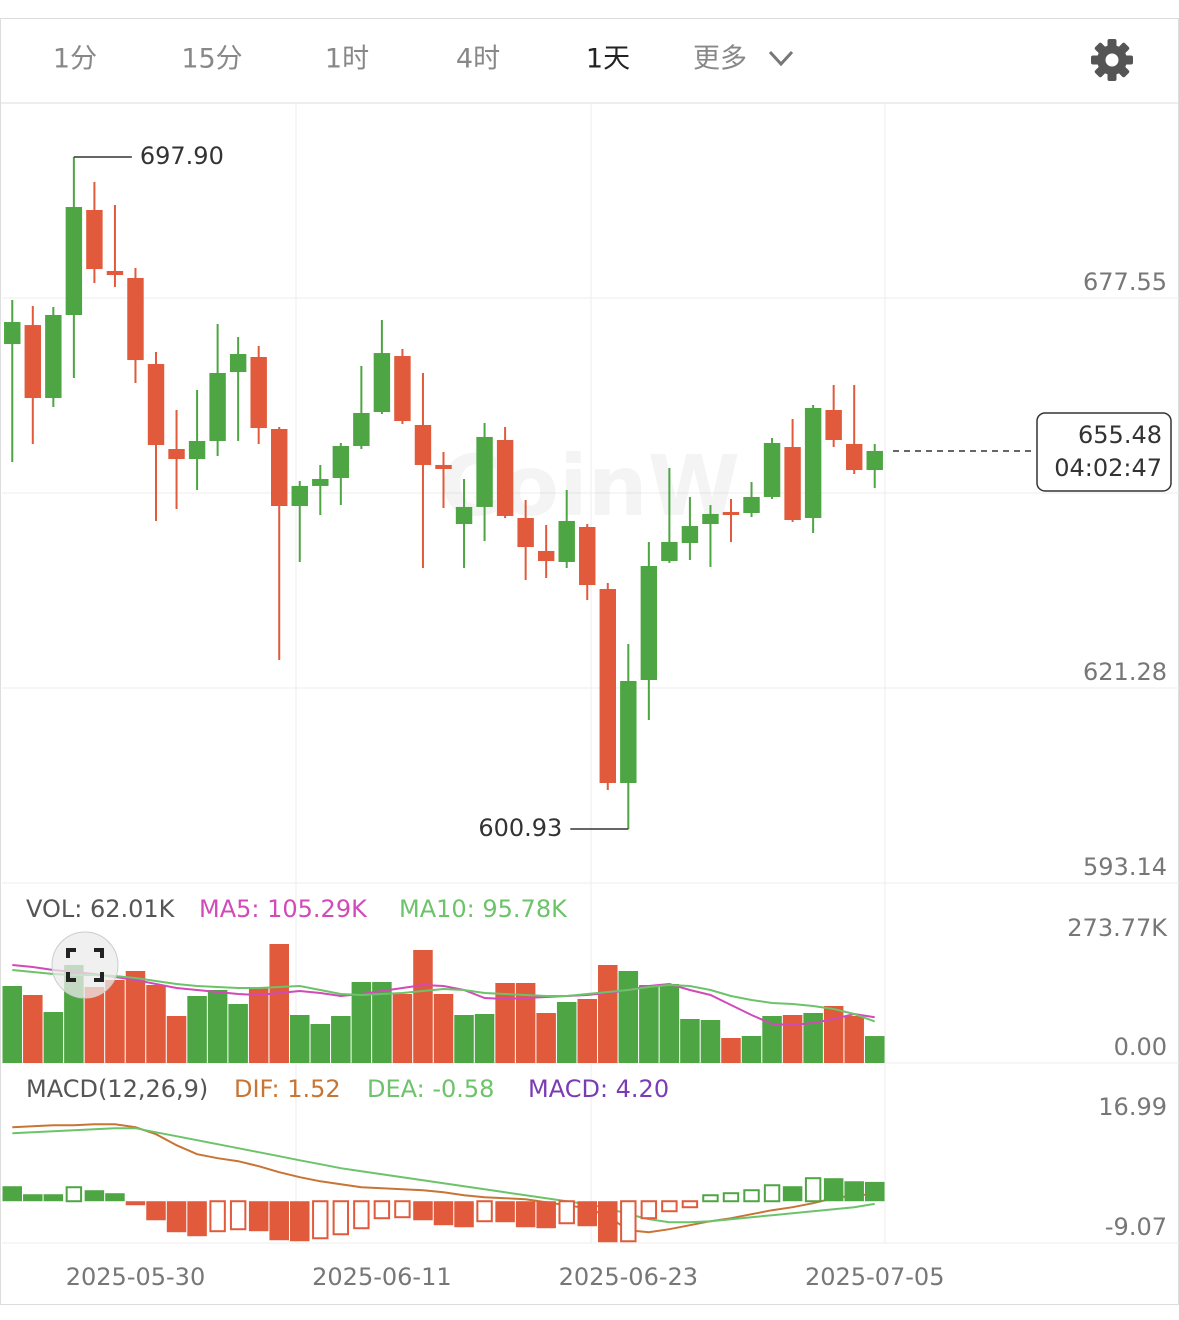 The height and width of the screenshot is (1320, 1179). Describe the element at coordinates (781, 58) in the screenshot. I see `more-chevron` at that location.